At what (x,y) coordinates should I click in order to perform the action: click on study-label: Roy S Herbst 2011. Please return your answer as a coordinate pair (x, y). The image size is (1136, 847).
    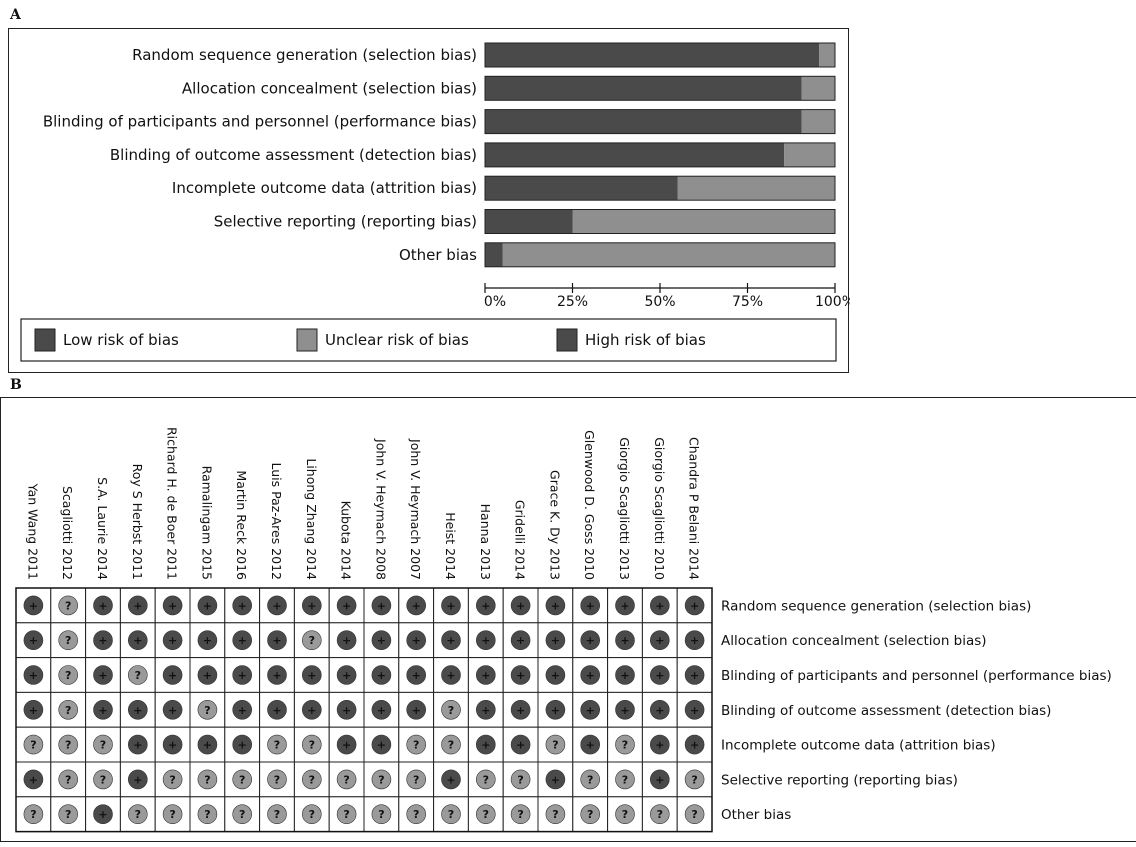
    Looking at the image, I should click on (137, 522).